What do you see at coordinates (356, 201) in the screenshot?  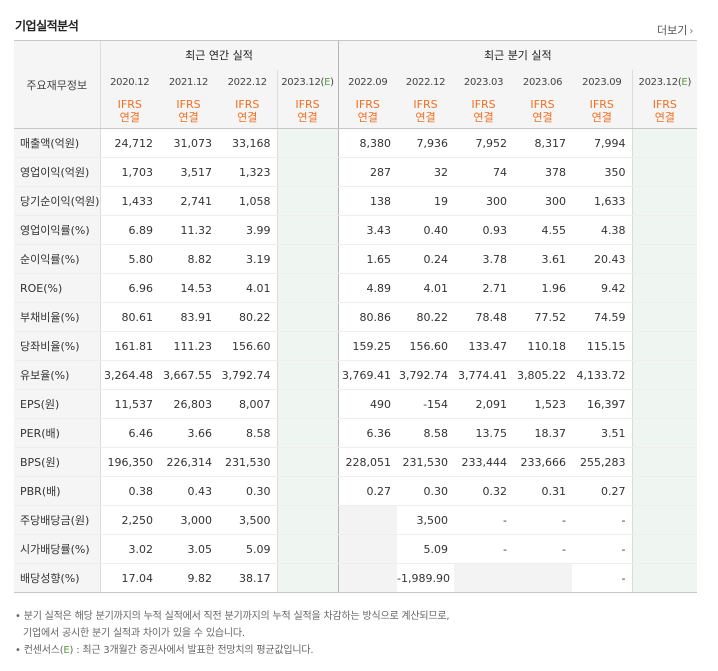 I see `table-row: 당기순이익(억원) 1,433 2,741 1,058 138 19 300 300 1,633` at bounding box center [356, 201].